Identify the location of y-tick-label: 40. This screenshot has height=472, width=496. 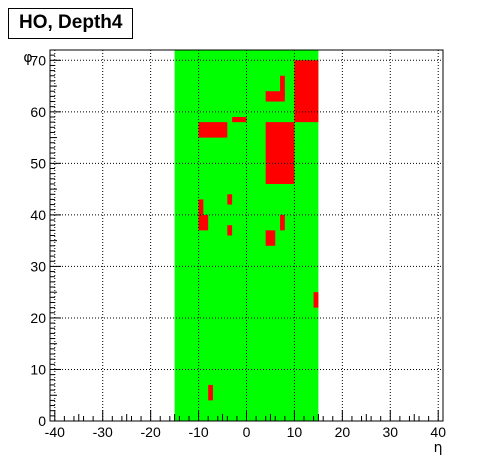
(38, 215).